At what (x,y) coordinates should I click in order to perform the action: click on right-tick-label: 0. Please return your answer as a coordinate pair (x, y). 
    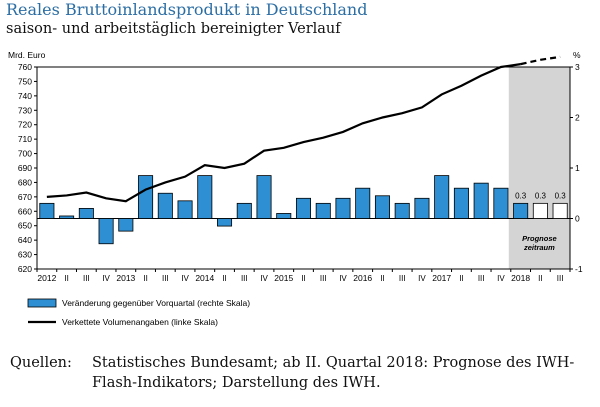
    Looking at the image, I should click on (577, 219).